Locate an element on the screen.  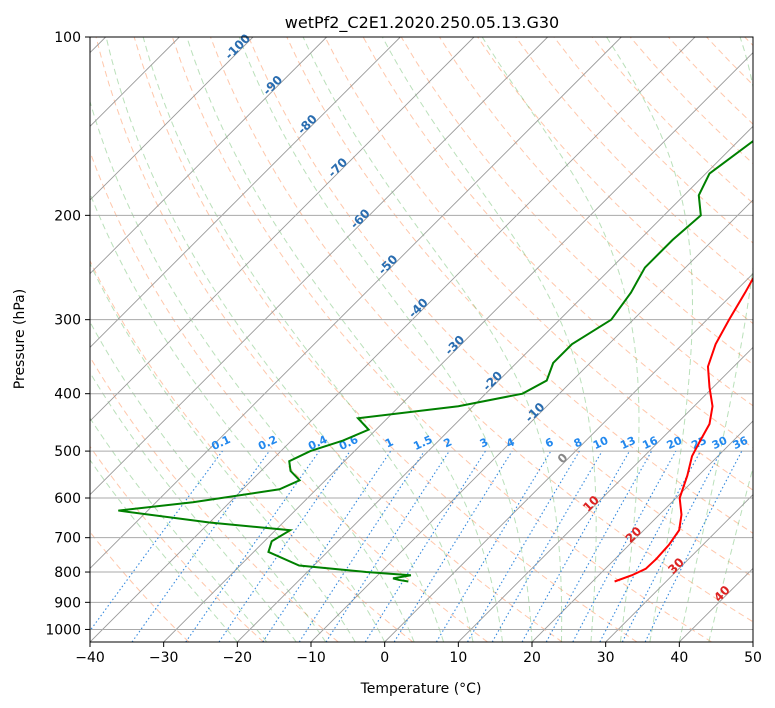
x-tick-label: 50 is located at coordinates (753, 658).